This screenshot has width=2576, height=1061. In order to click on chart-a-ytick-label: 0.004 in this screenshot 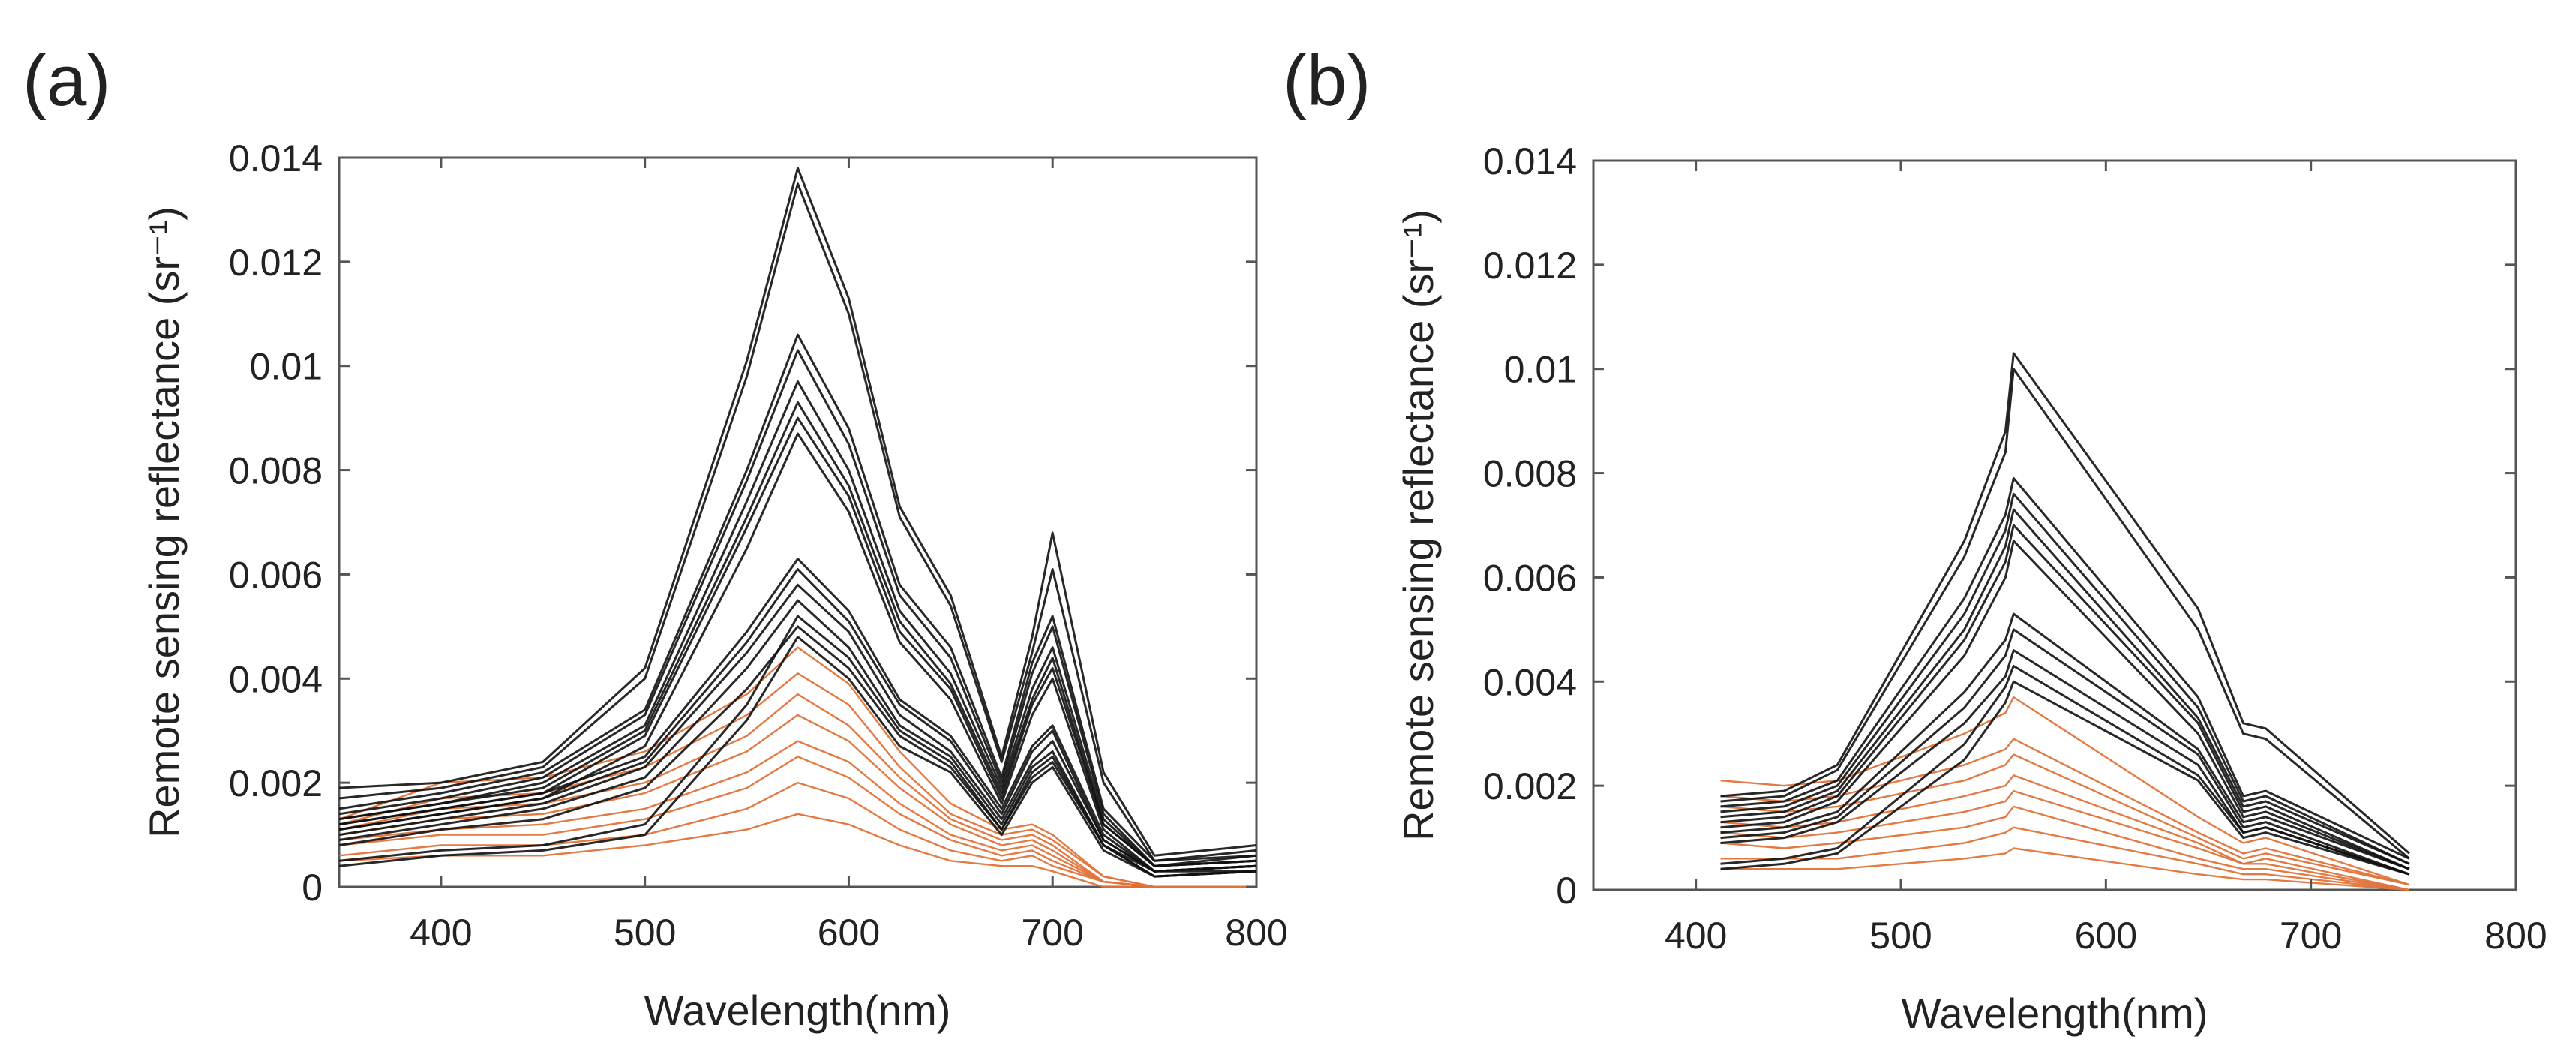, I will do `click(276, 679)`.